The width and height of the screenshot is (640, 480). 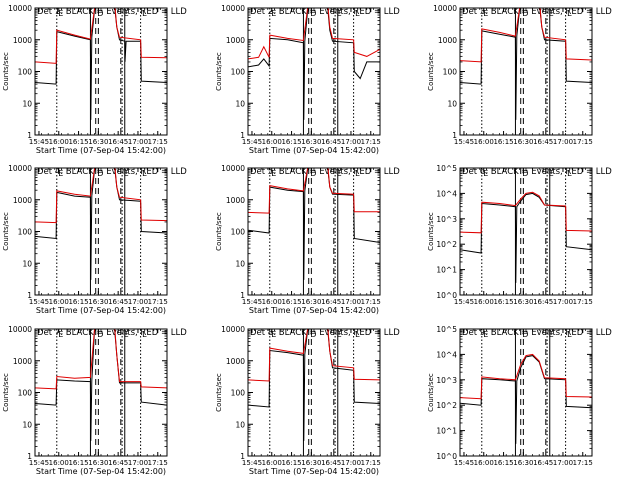 I want to click on y-tick-label: 10^4, so click(x=446, y=354).